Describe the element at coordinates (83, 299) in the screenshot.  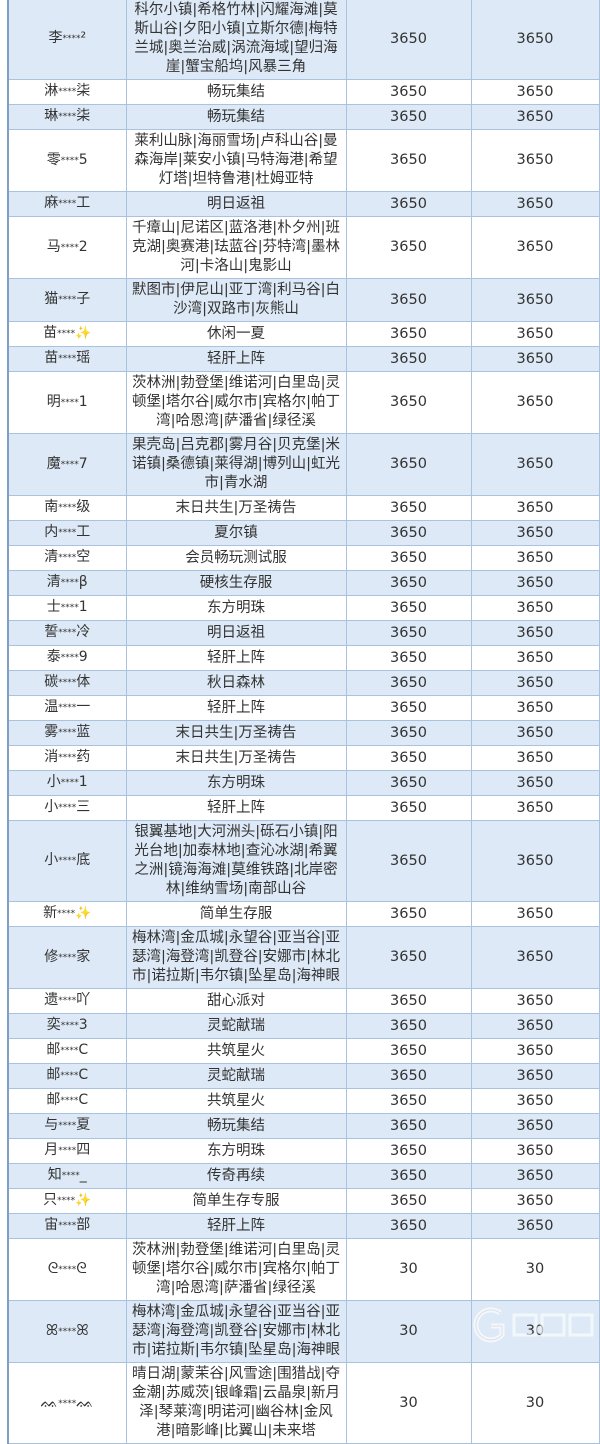
I see `name-suffix: 子` at that location.